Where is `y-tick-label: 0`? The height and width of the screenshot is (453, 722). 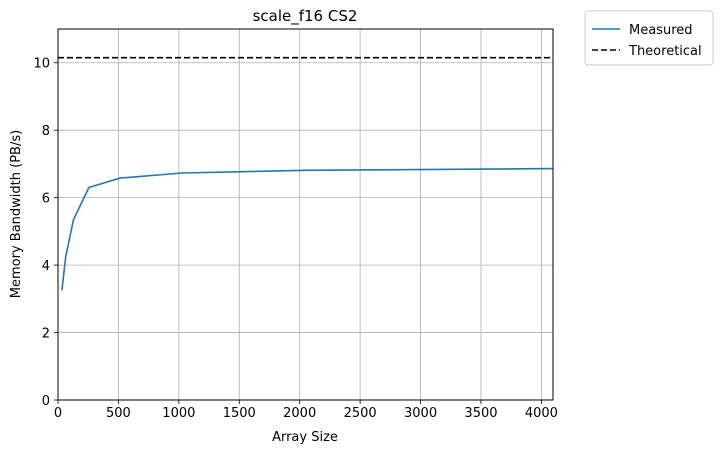
y-tick-label: 0 is located at coordinates (46, 401).